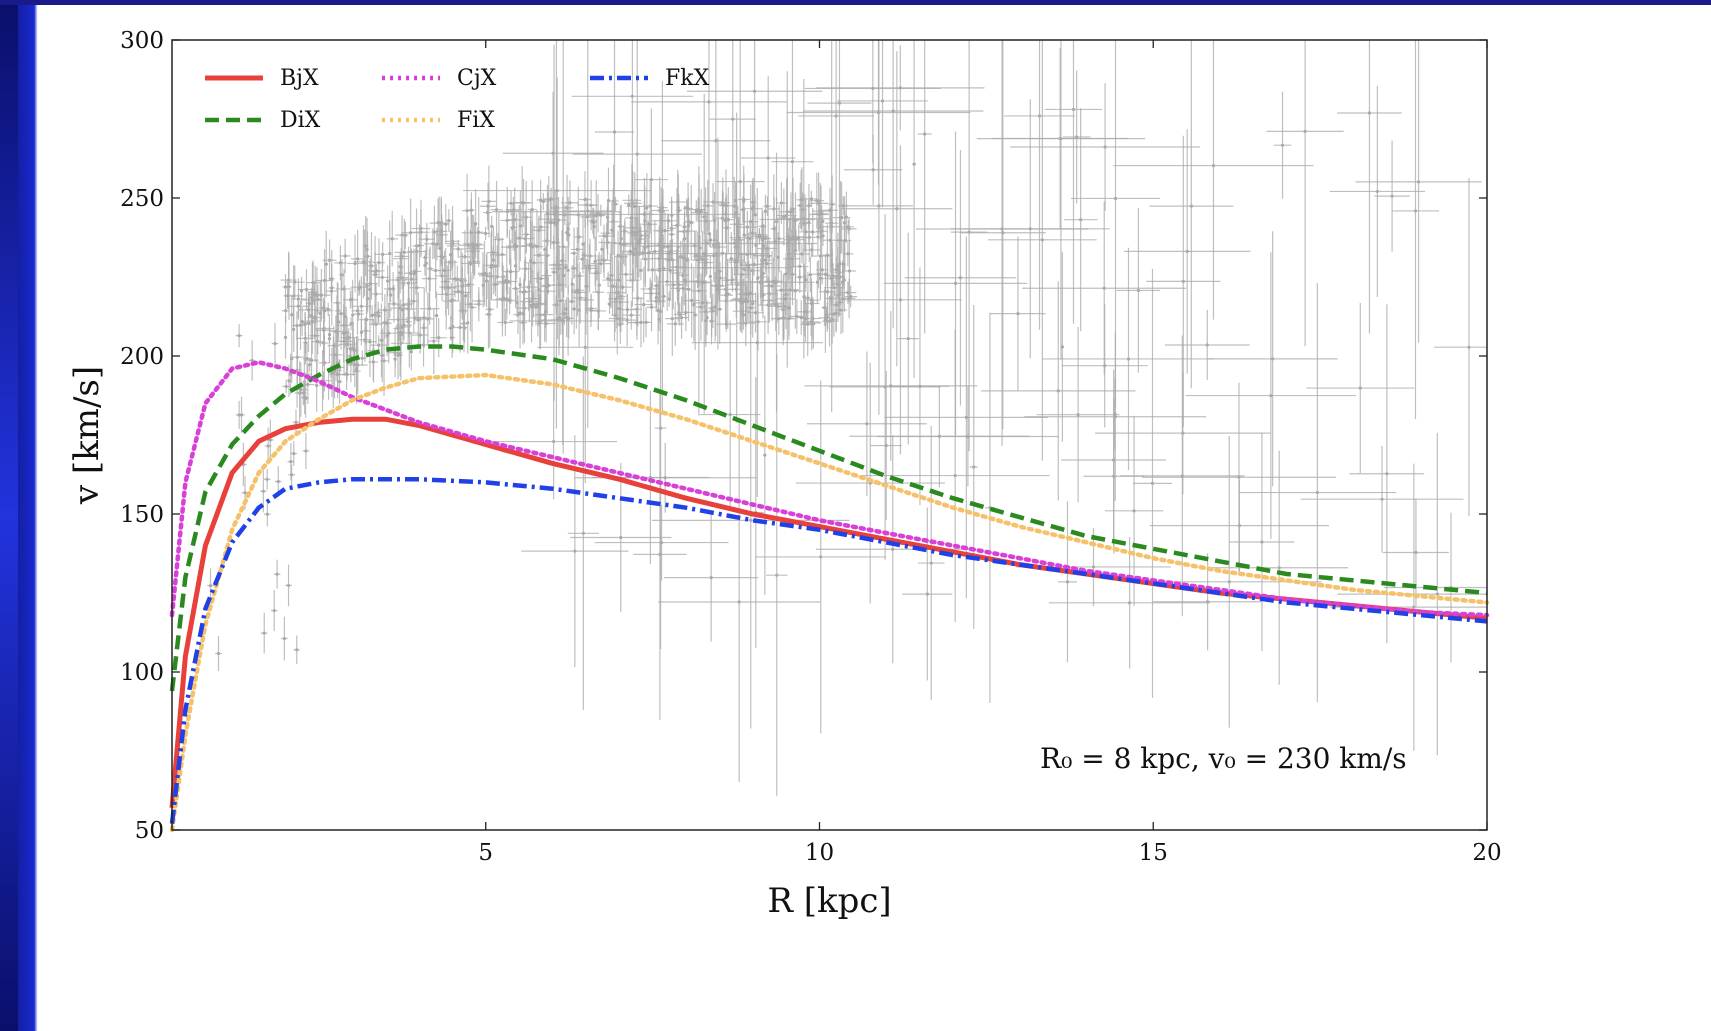 The image size is (1711, 1031). Describe the element at coordinates (263, 120) in the screenshot. I see `legend-item-dix: DiX` at that location.